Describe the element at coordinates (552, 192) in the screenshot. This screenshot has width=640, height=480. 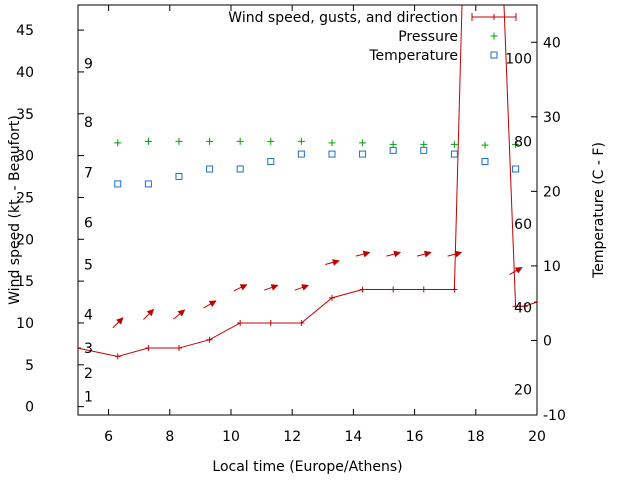
I see `y-right-tick-label: 20` at that location.